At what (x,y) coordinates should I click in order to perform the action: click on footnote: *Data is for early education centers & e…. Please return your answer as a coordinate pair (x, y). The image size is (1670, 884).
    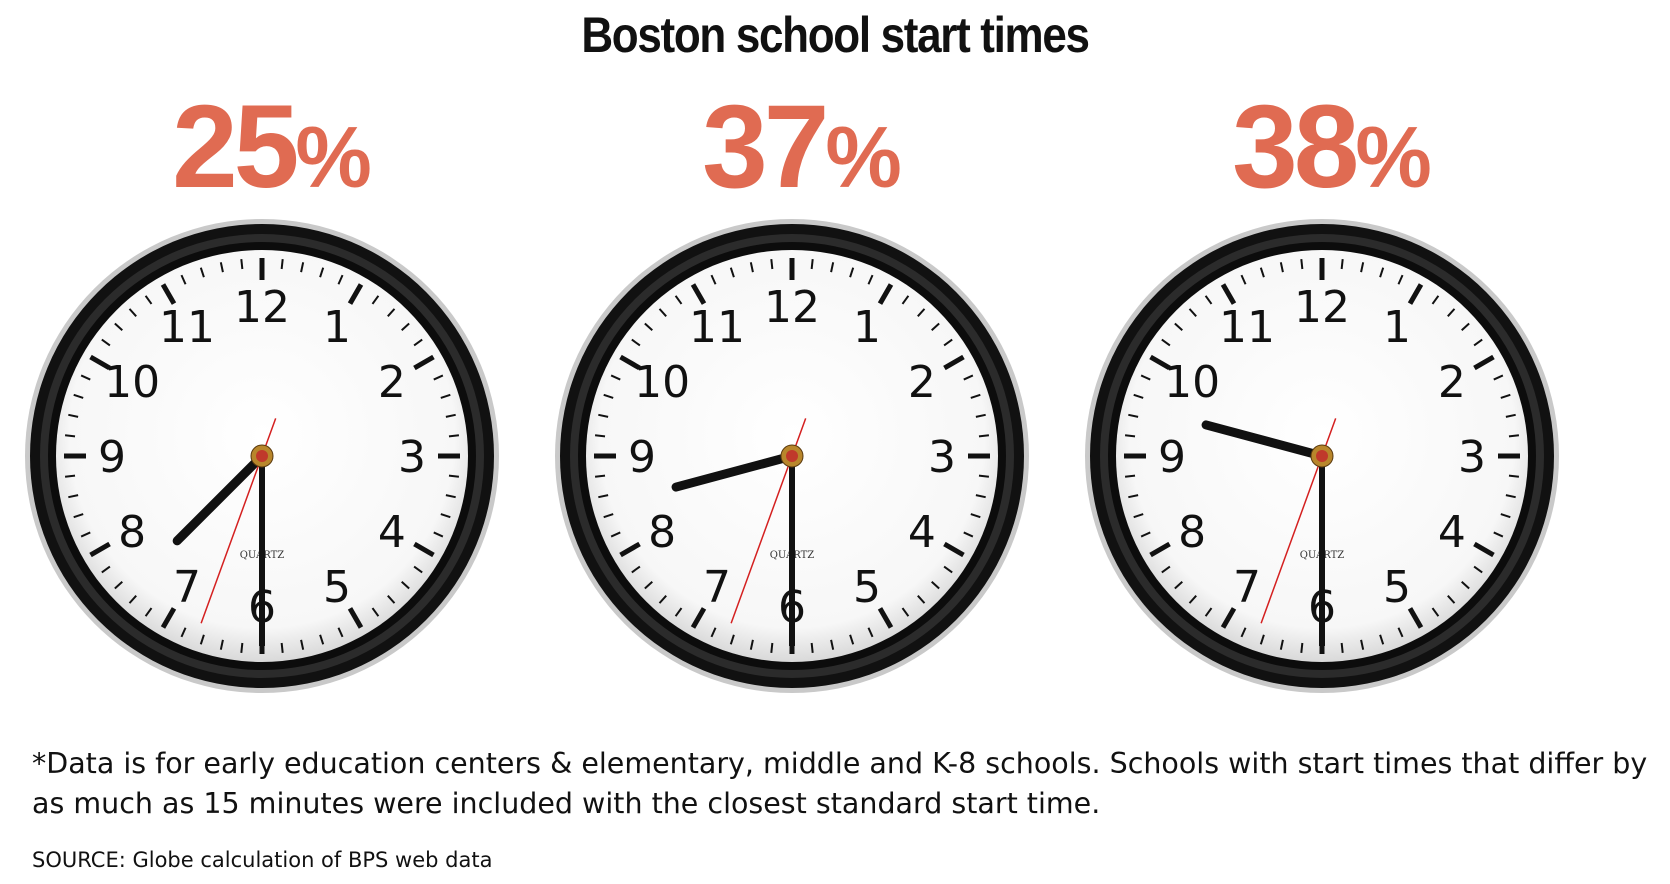
    Looking at the image, I should click on (840, 783).